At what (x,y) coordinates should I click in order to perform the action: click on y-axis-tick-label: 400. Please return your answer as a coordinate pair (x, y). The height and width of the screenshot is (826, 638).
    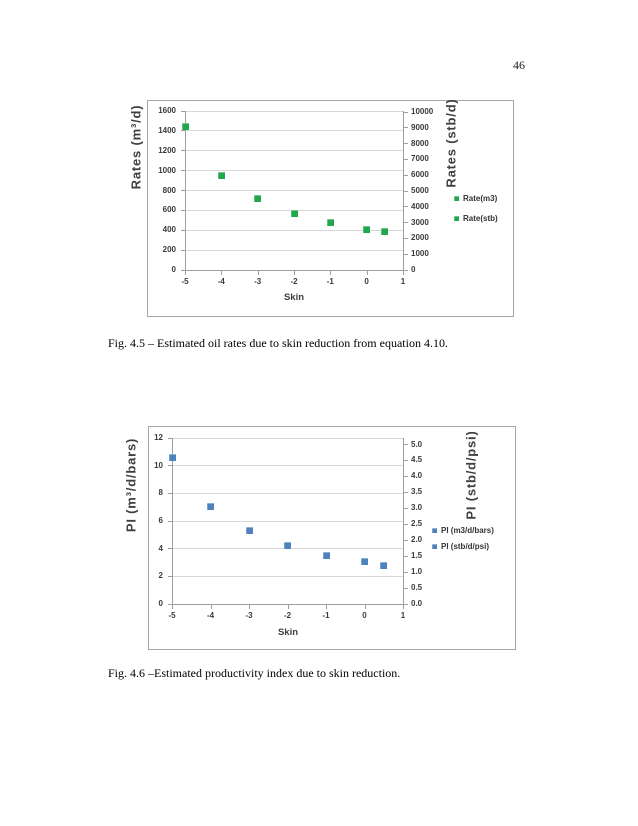
    Looking at the image, I should click on (169, 230).